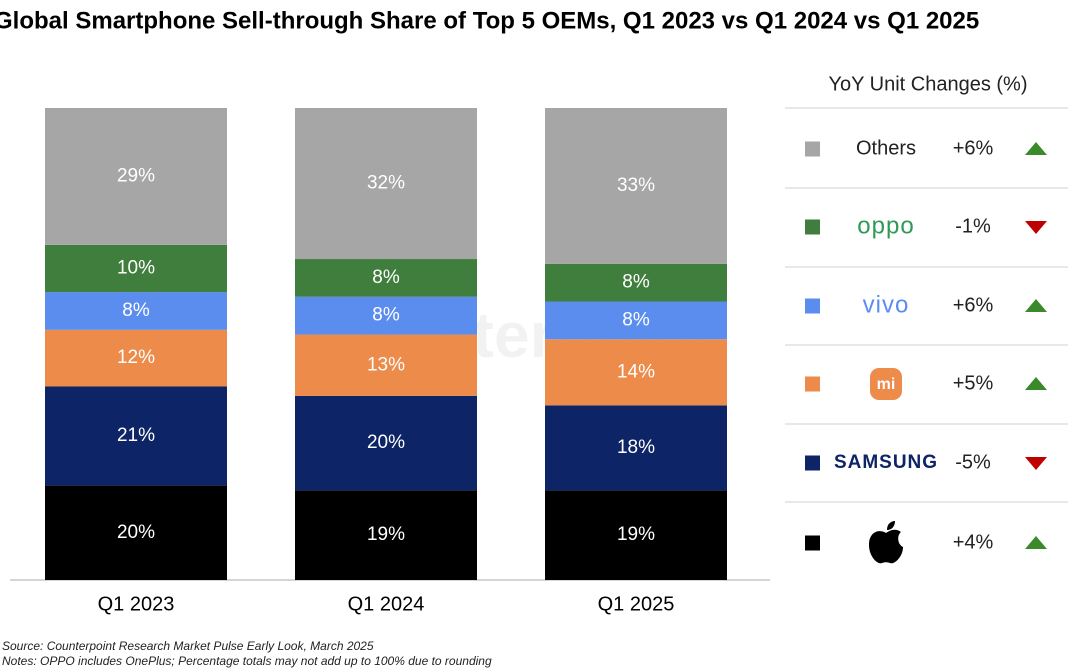 The width and height of the screenshot is (1080, 671). Describe the element at coordinates (136, 604) in the screenshot. I see `x-tick-label: Q1 2023` at that location.